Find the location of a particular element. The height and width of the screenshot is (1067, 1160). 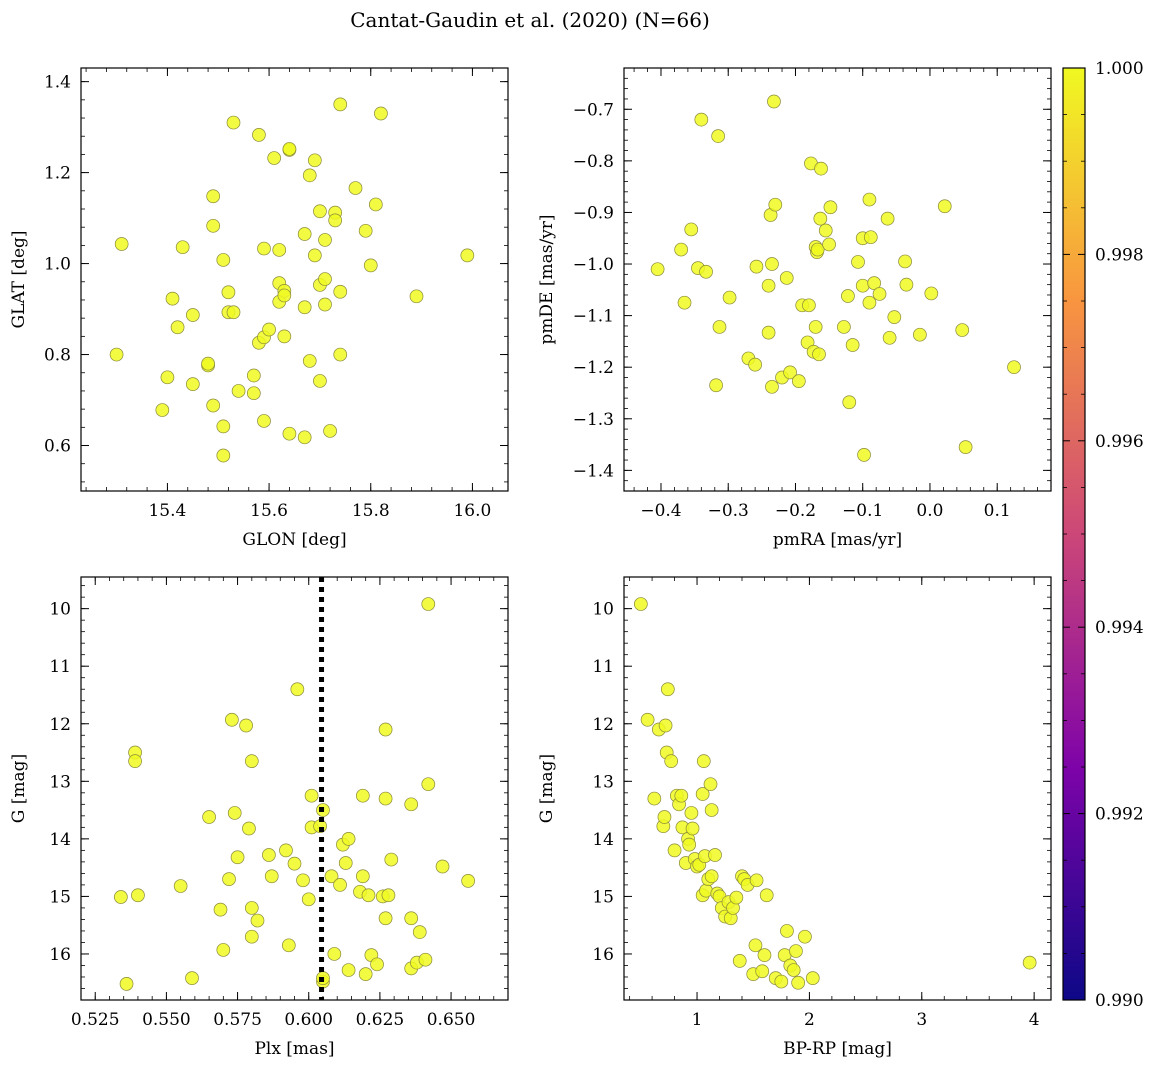

y-tick-label: 15 is located at coordinates (603, 897).